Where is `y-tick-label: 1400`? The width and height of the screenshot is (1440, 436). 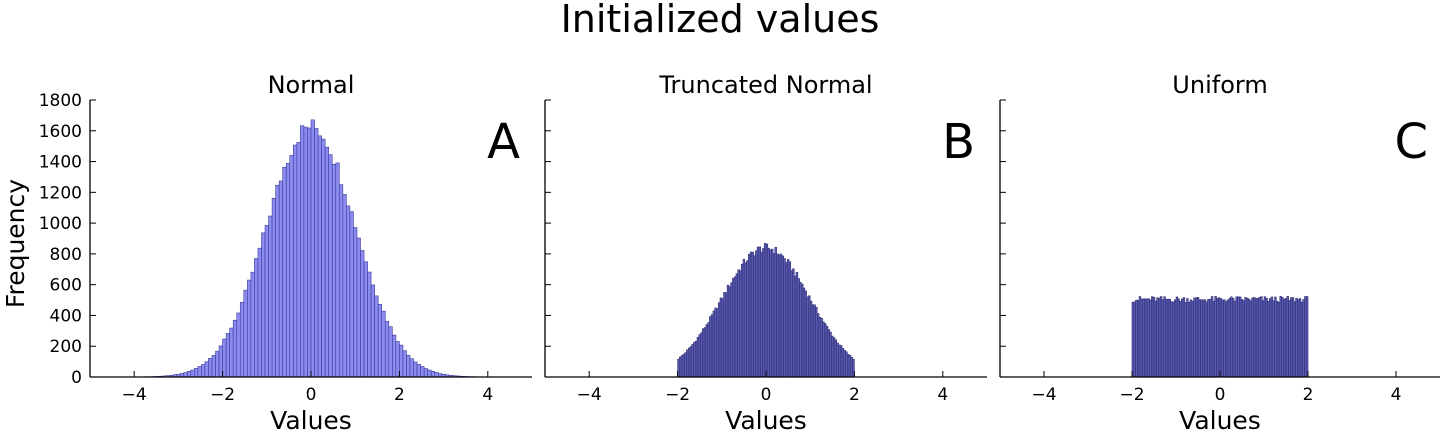
y-tick-label: 1400 is located at coordinates (60, 163).